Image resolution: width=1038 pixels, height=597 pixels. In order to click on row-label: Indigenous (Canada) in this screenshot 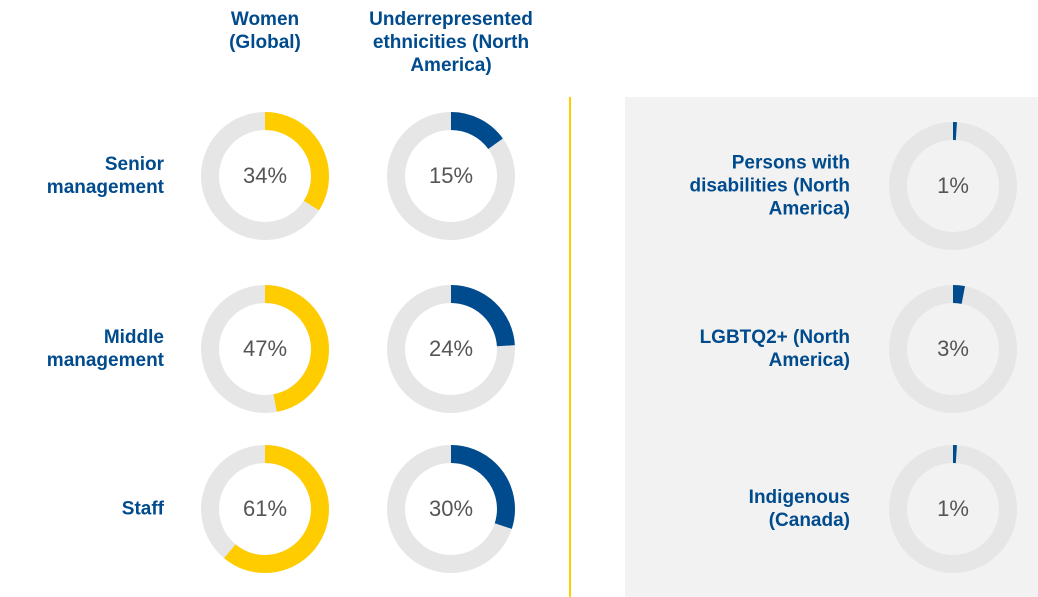, I will do `click(799, 509)`.